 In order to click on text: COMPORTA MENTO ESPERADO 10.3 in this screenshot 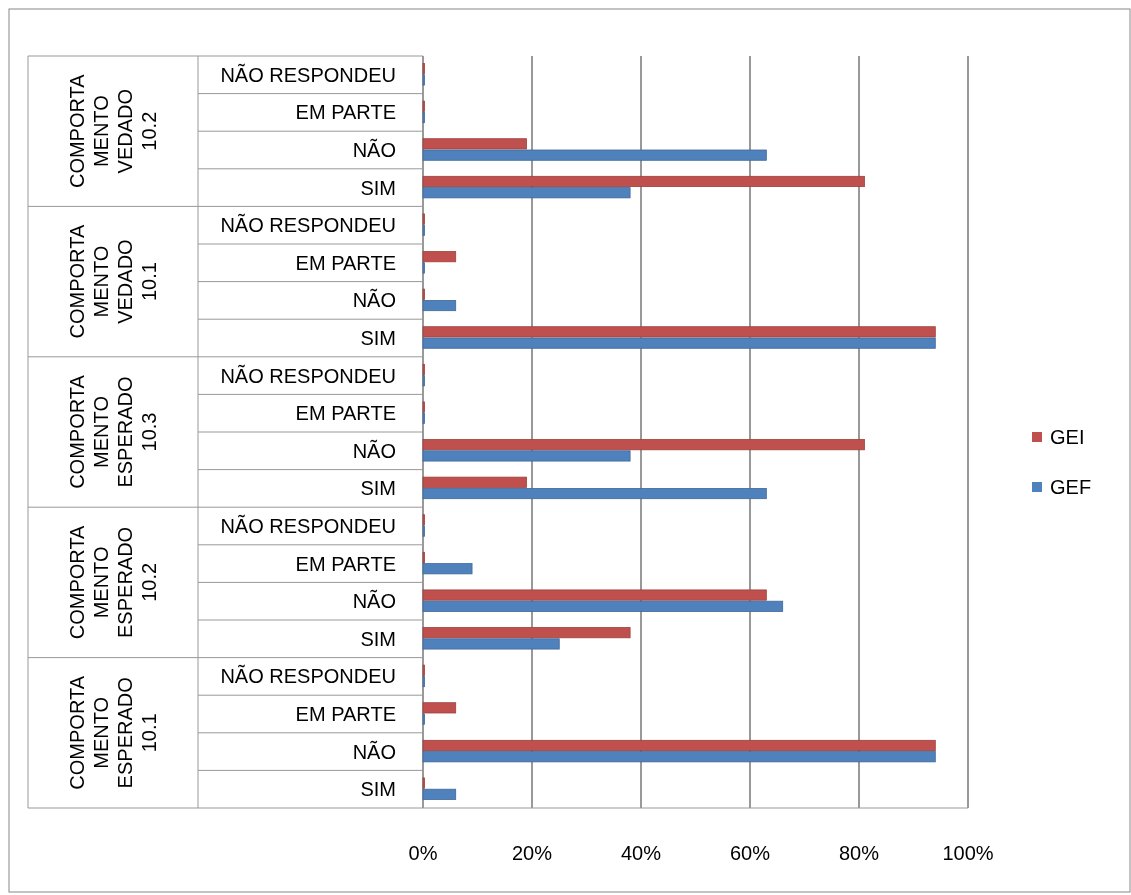, I will do `click(113, 431)`.